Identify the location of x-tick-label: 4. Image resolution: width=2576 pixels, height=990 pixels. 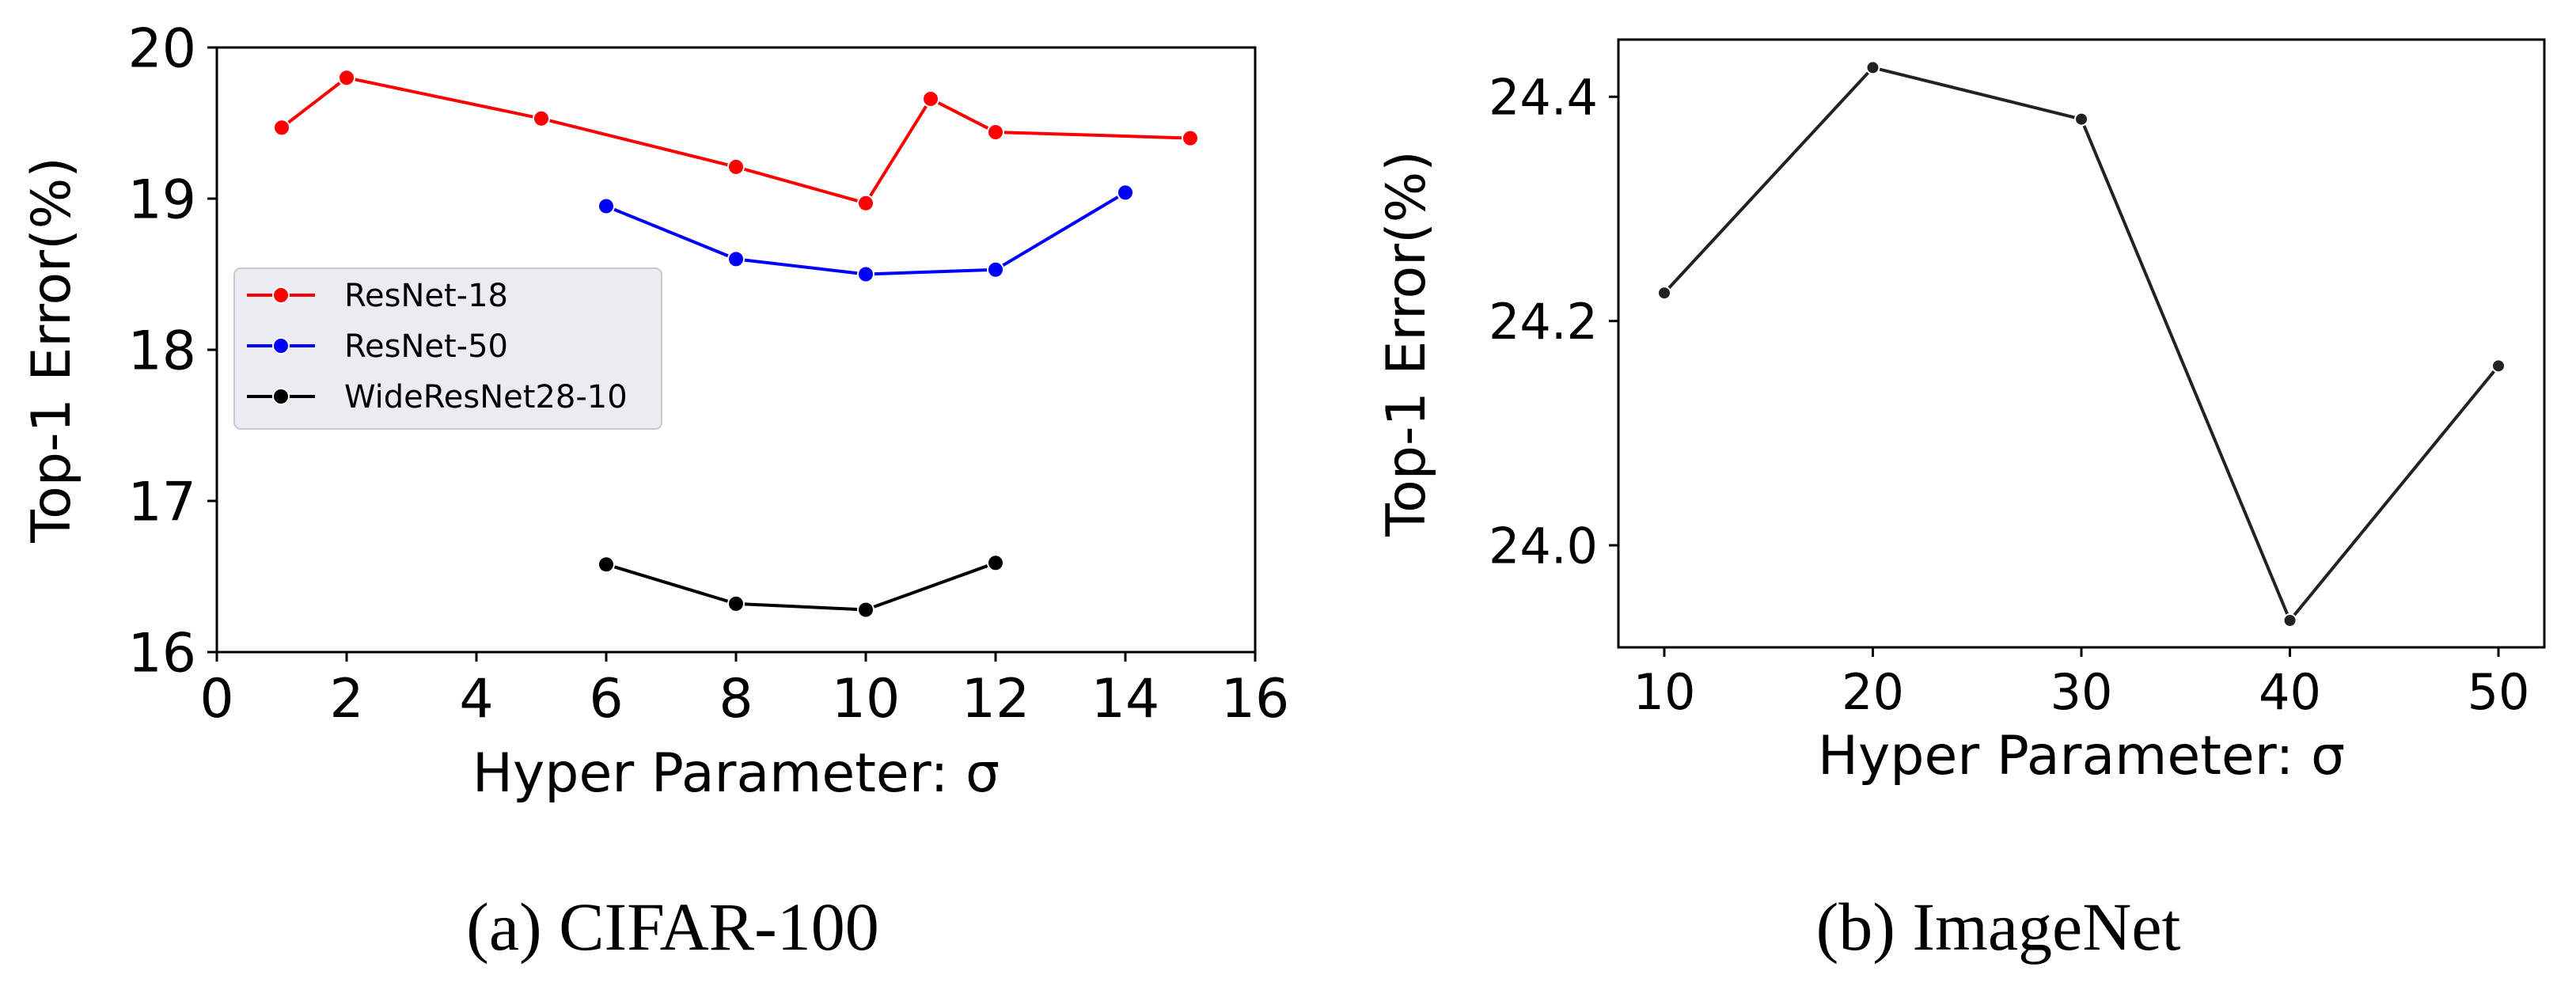
(476, 699).